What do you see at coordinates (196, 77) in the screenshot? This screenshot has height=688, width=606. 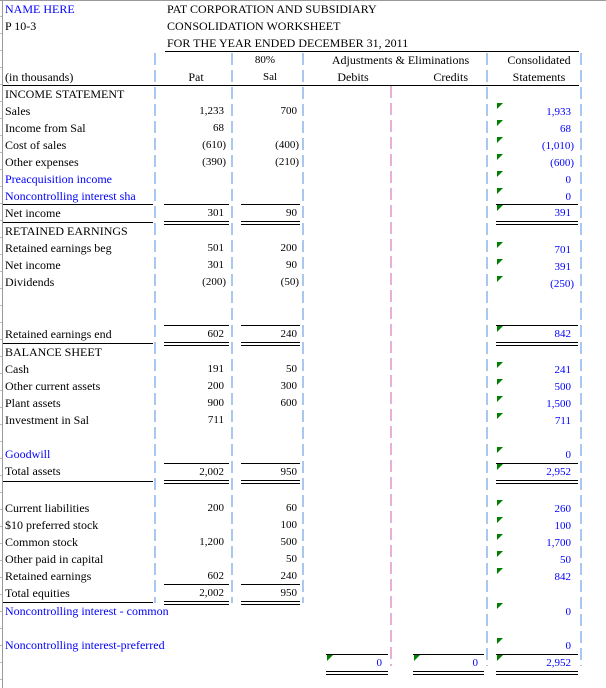 I see `pat-header: Pat` at bounding box center [196, 77].